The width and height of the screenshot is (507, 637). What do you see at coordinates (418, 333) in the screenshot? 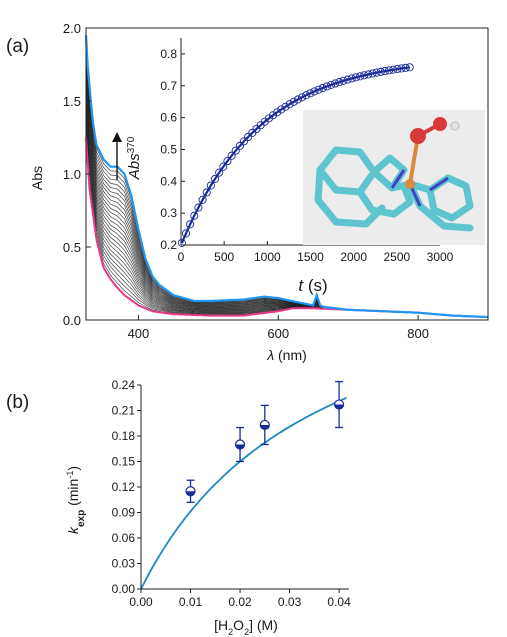
I see `x-tick-label: 800` at bounding box center [418, 333].